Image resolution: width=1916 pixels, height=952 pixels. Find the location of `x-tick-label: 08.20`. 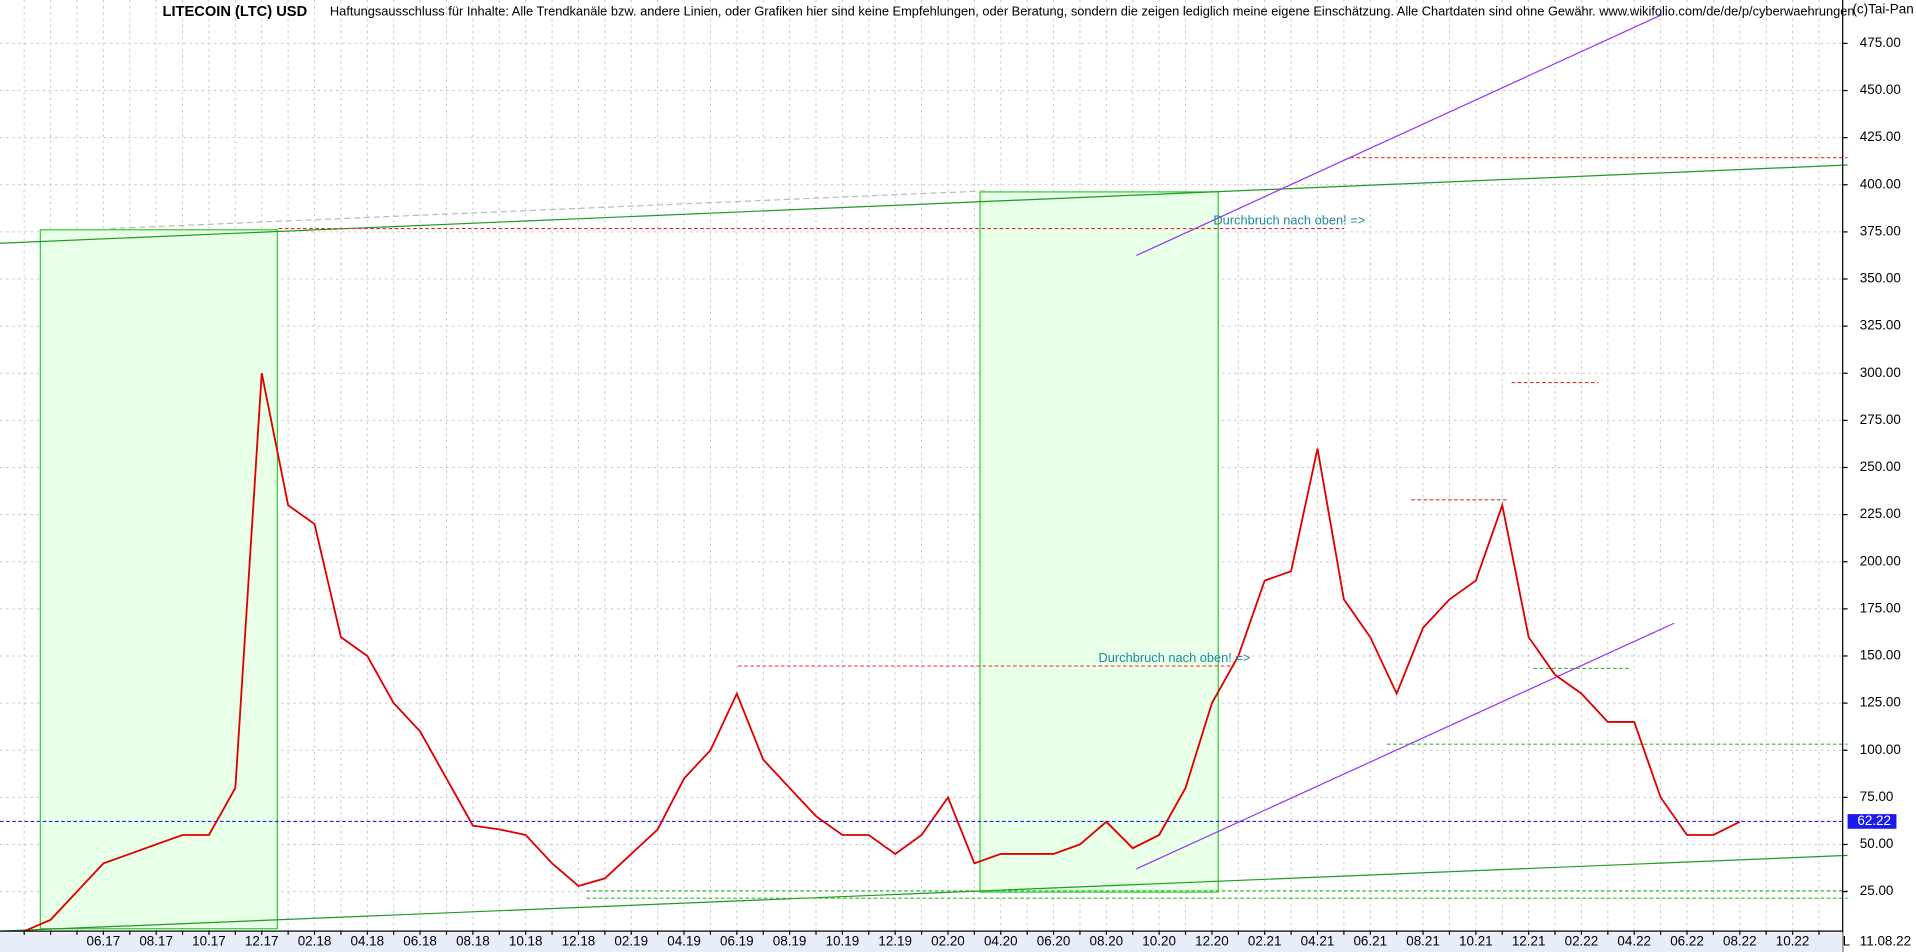

x-tick-label: 08.20 is located at coordinates (1107, 941).